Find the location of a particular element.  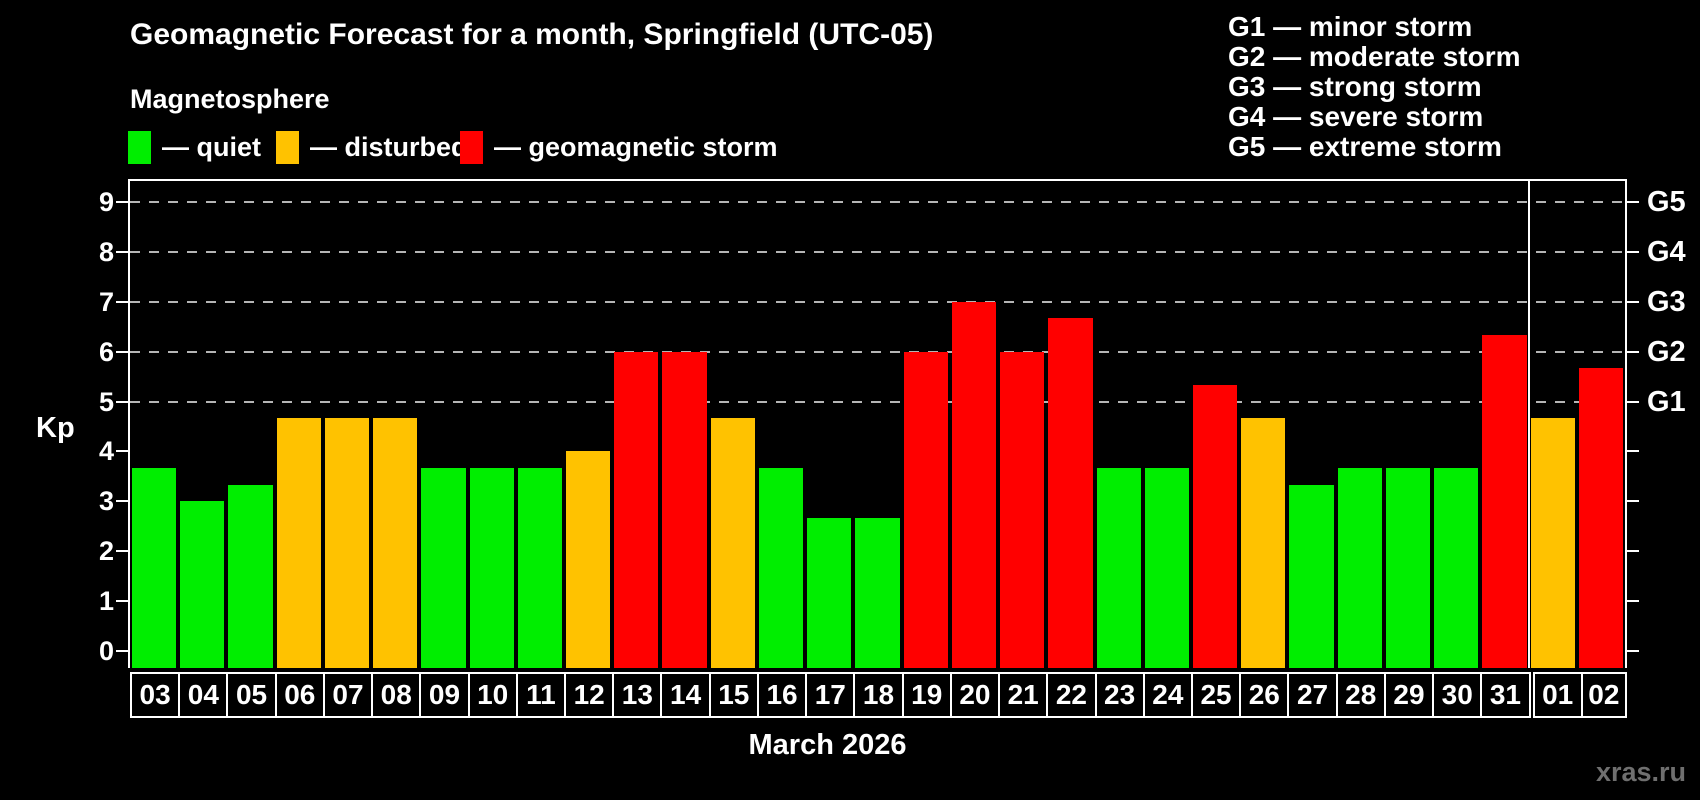

g-scale-g5: G5 — extreme storm is located at coordinates (1365, 146).